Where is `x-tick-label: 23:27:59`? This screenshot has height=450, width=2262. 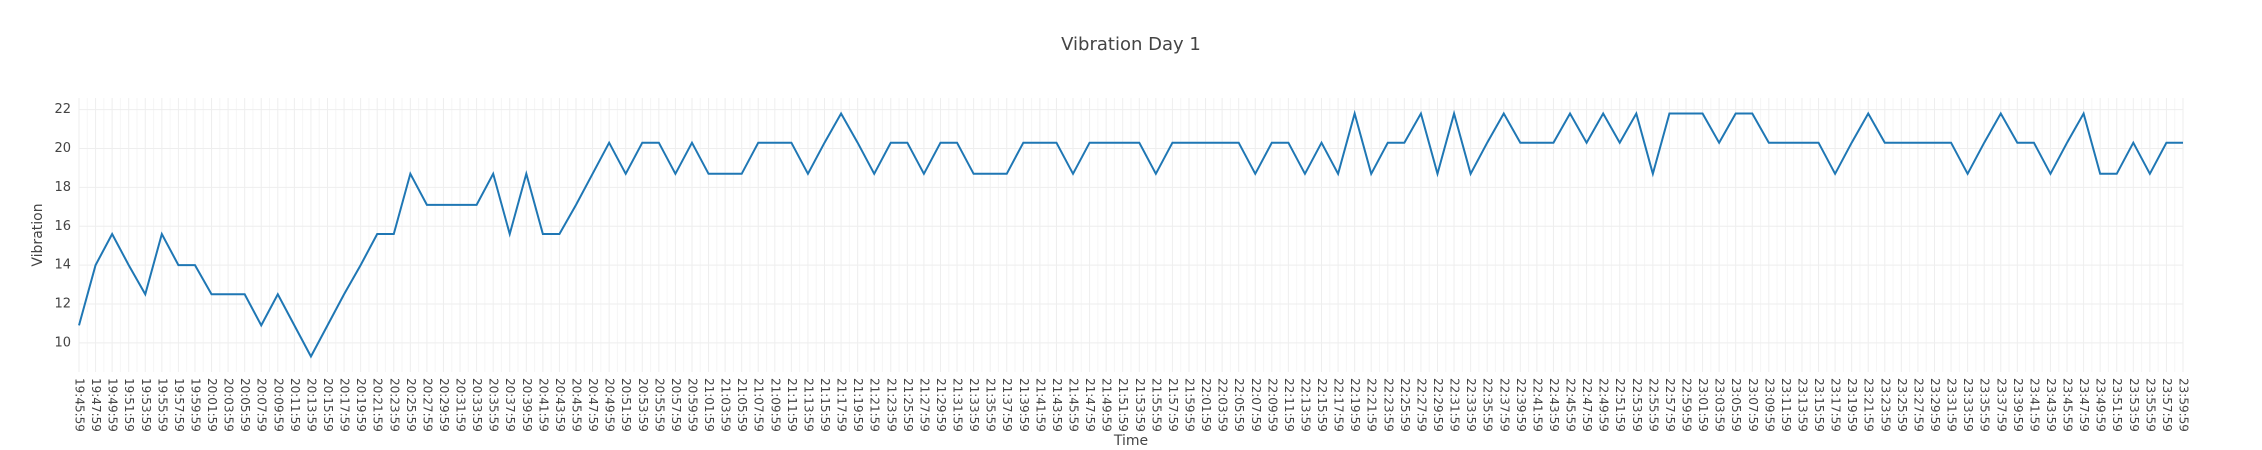 x-tick-label: 23:27:59 is located at coordinates (1918, 405).